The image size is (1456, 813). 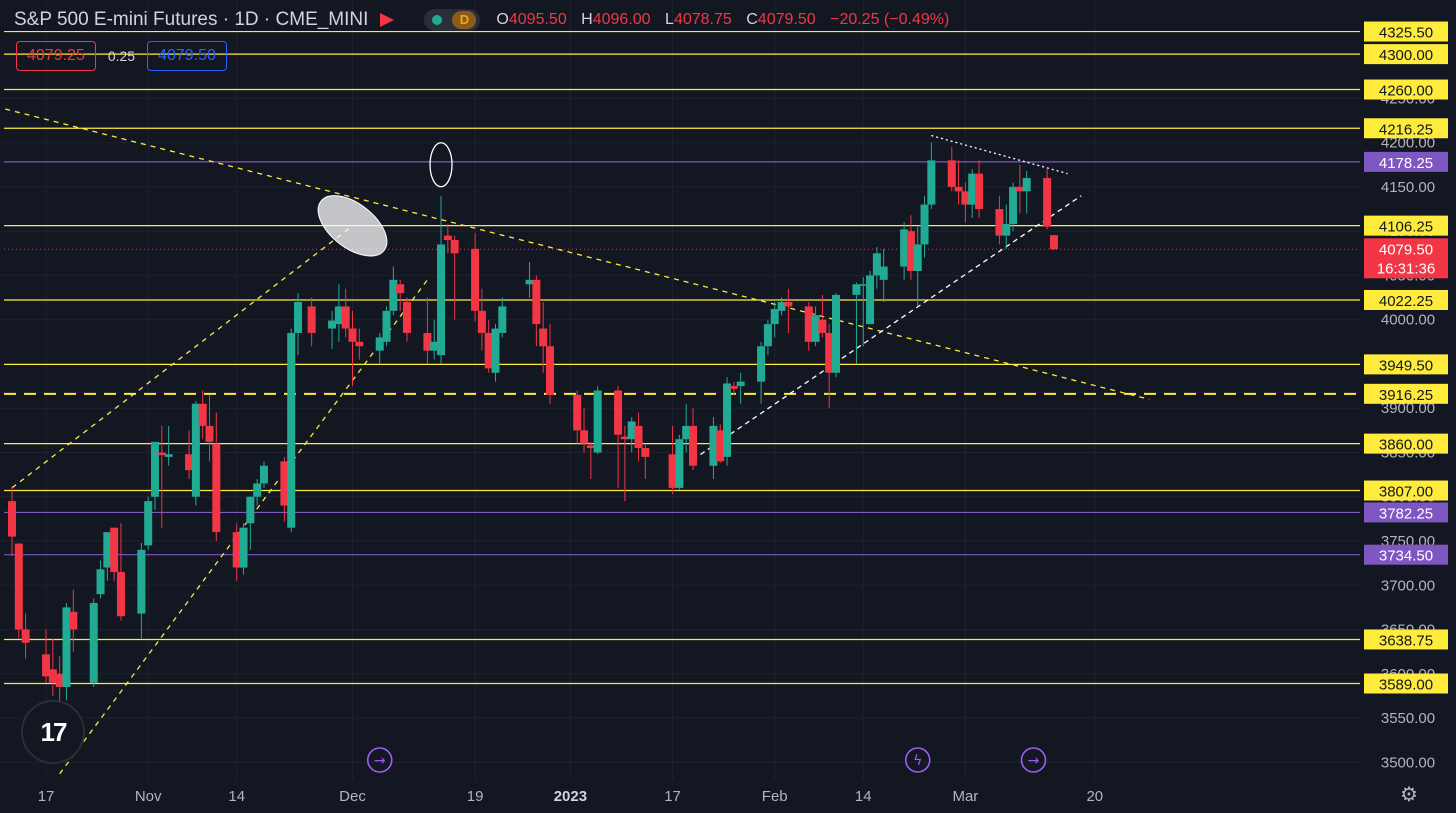 I want to click on last-price-label: 4079.50, so click(x=1406, y=249).